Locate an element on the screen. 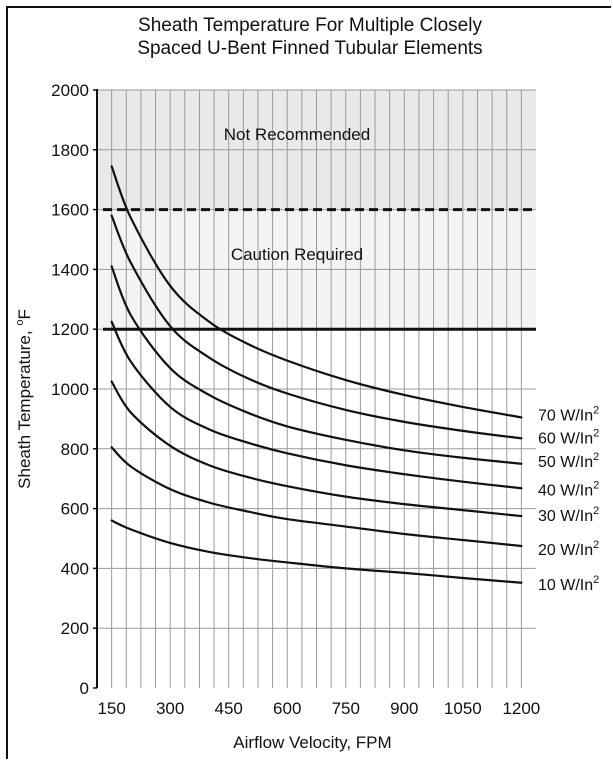  reference-lines-layer is located at coordinates (319, 269).